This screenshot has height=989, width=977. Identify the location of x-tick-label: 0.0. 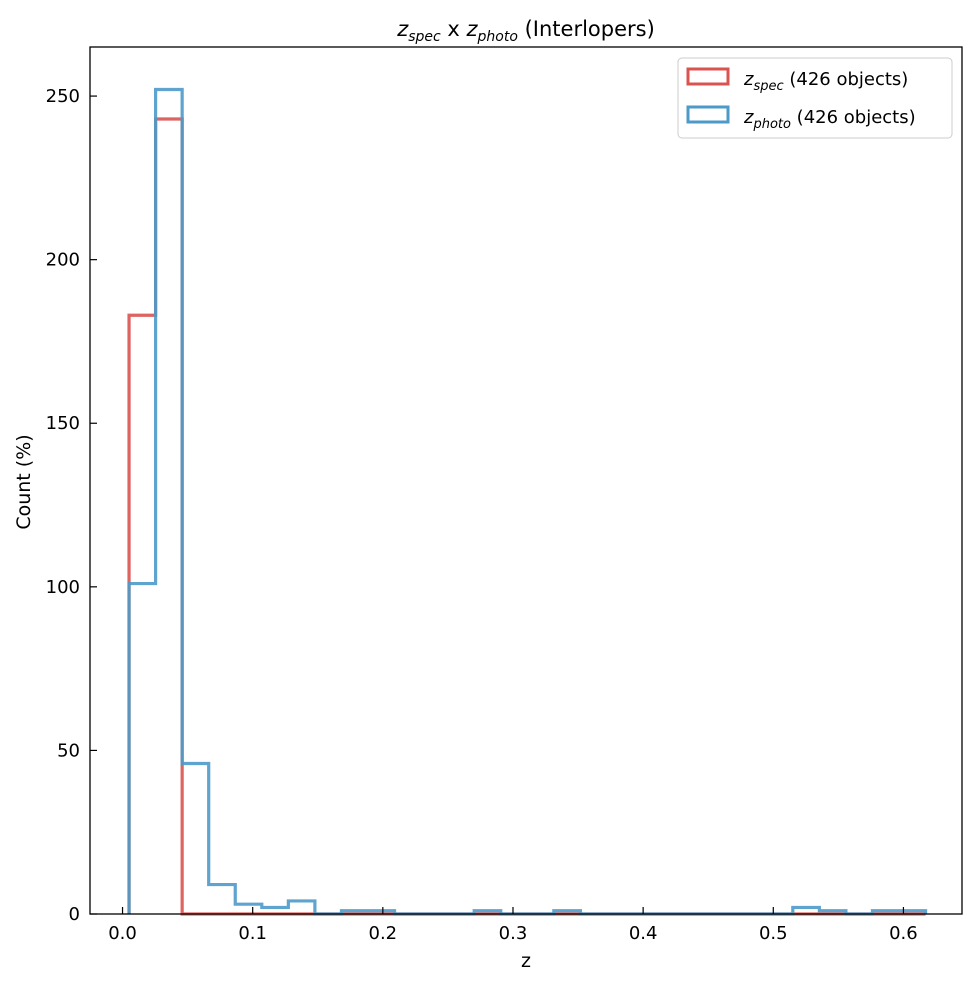
(122, 933).